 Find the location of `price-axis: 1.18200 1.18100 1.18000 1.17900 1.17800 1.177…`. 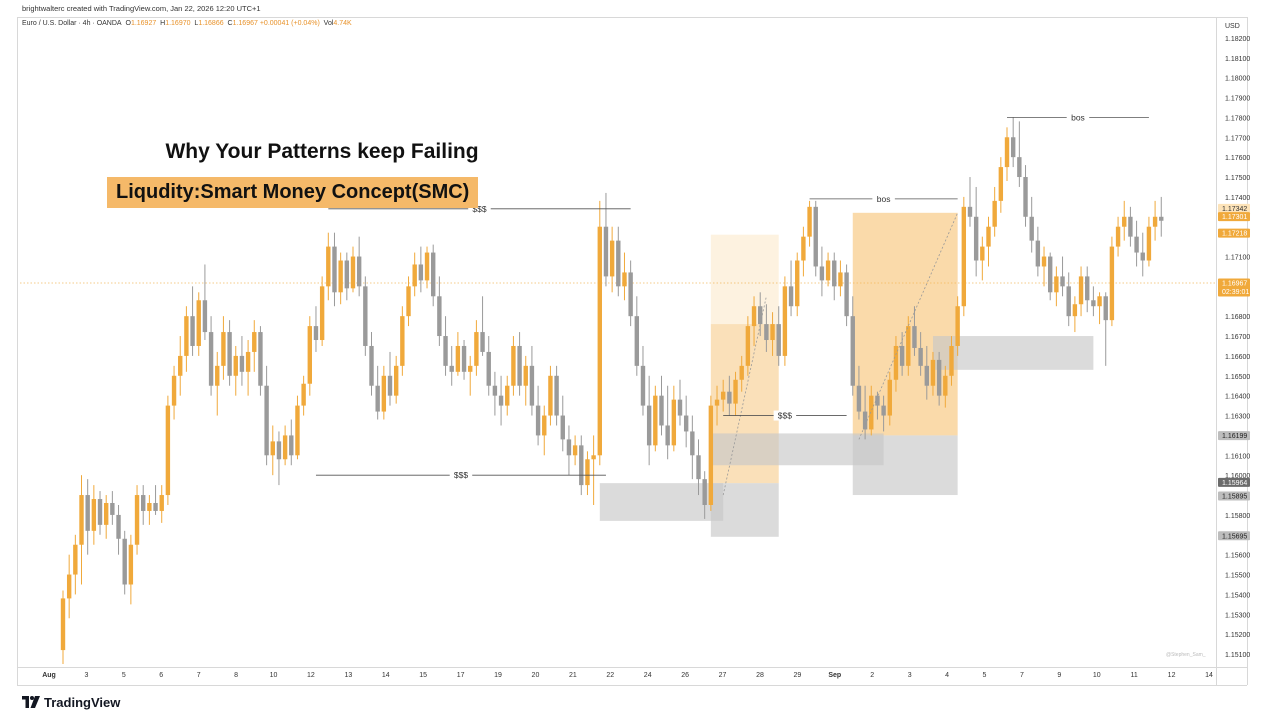

price-axis: 1.18200 1.18100 1.18000 1.17900 1.17800 1.177… is located at coordinates (1237, 347).